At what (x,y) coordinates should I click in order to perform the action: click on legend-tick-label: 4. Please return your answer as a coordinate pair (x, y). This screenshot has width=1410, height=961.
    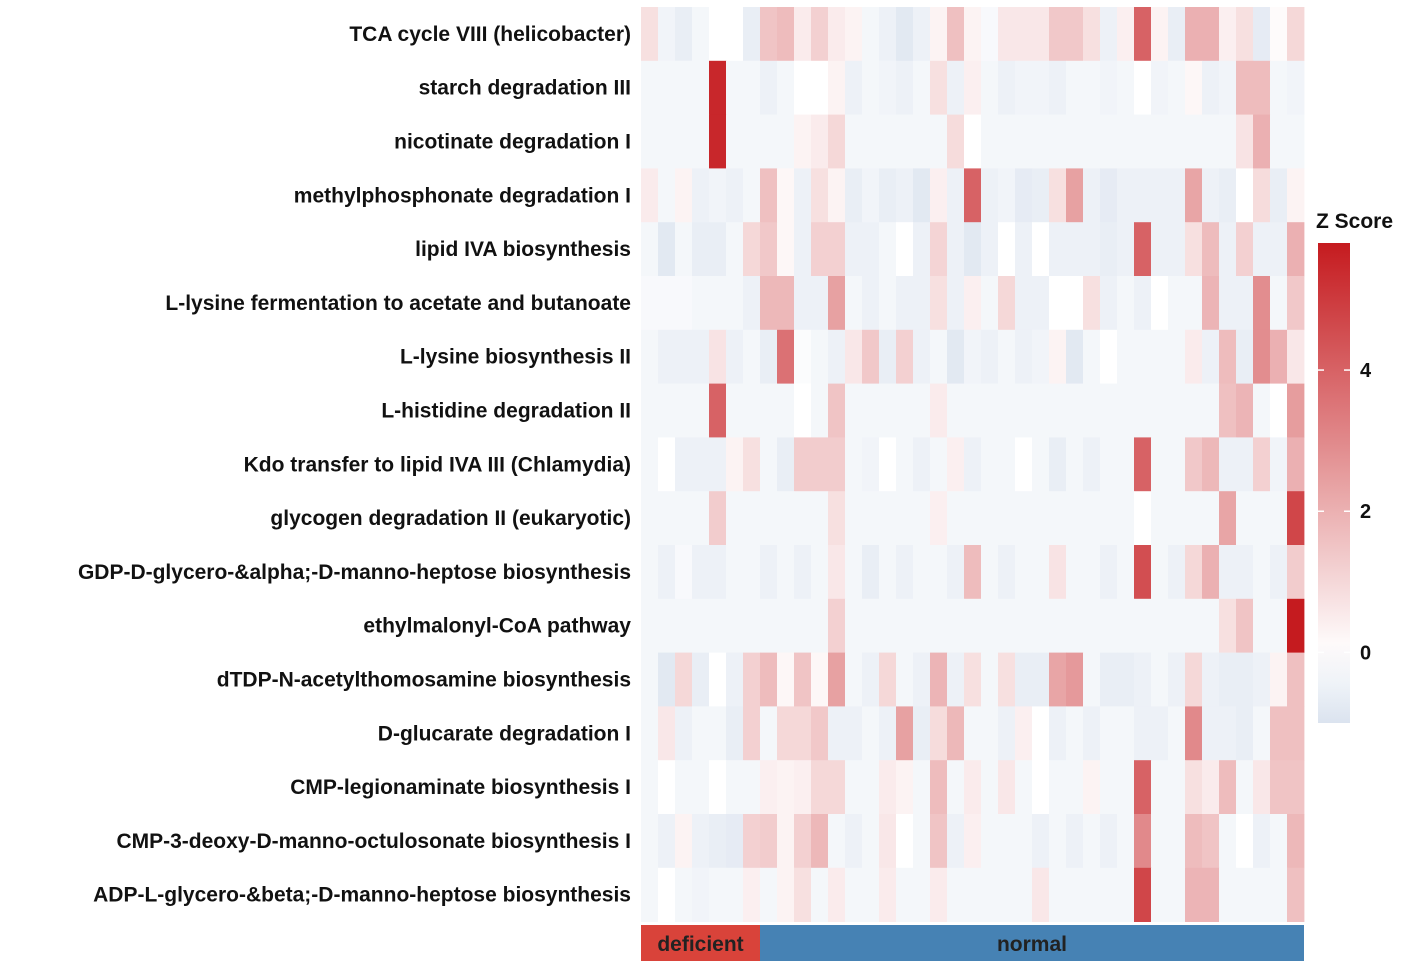
    Looking at the image, I should click on (1366, 371).